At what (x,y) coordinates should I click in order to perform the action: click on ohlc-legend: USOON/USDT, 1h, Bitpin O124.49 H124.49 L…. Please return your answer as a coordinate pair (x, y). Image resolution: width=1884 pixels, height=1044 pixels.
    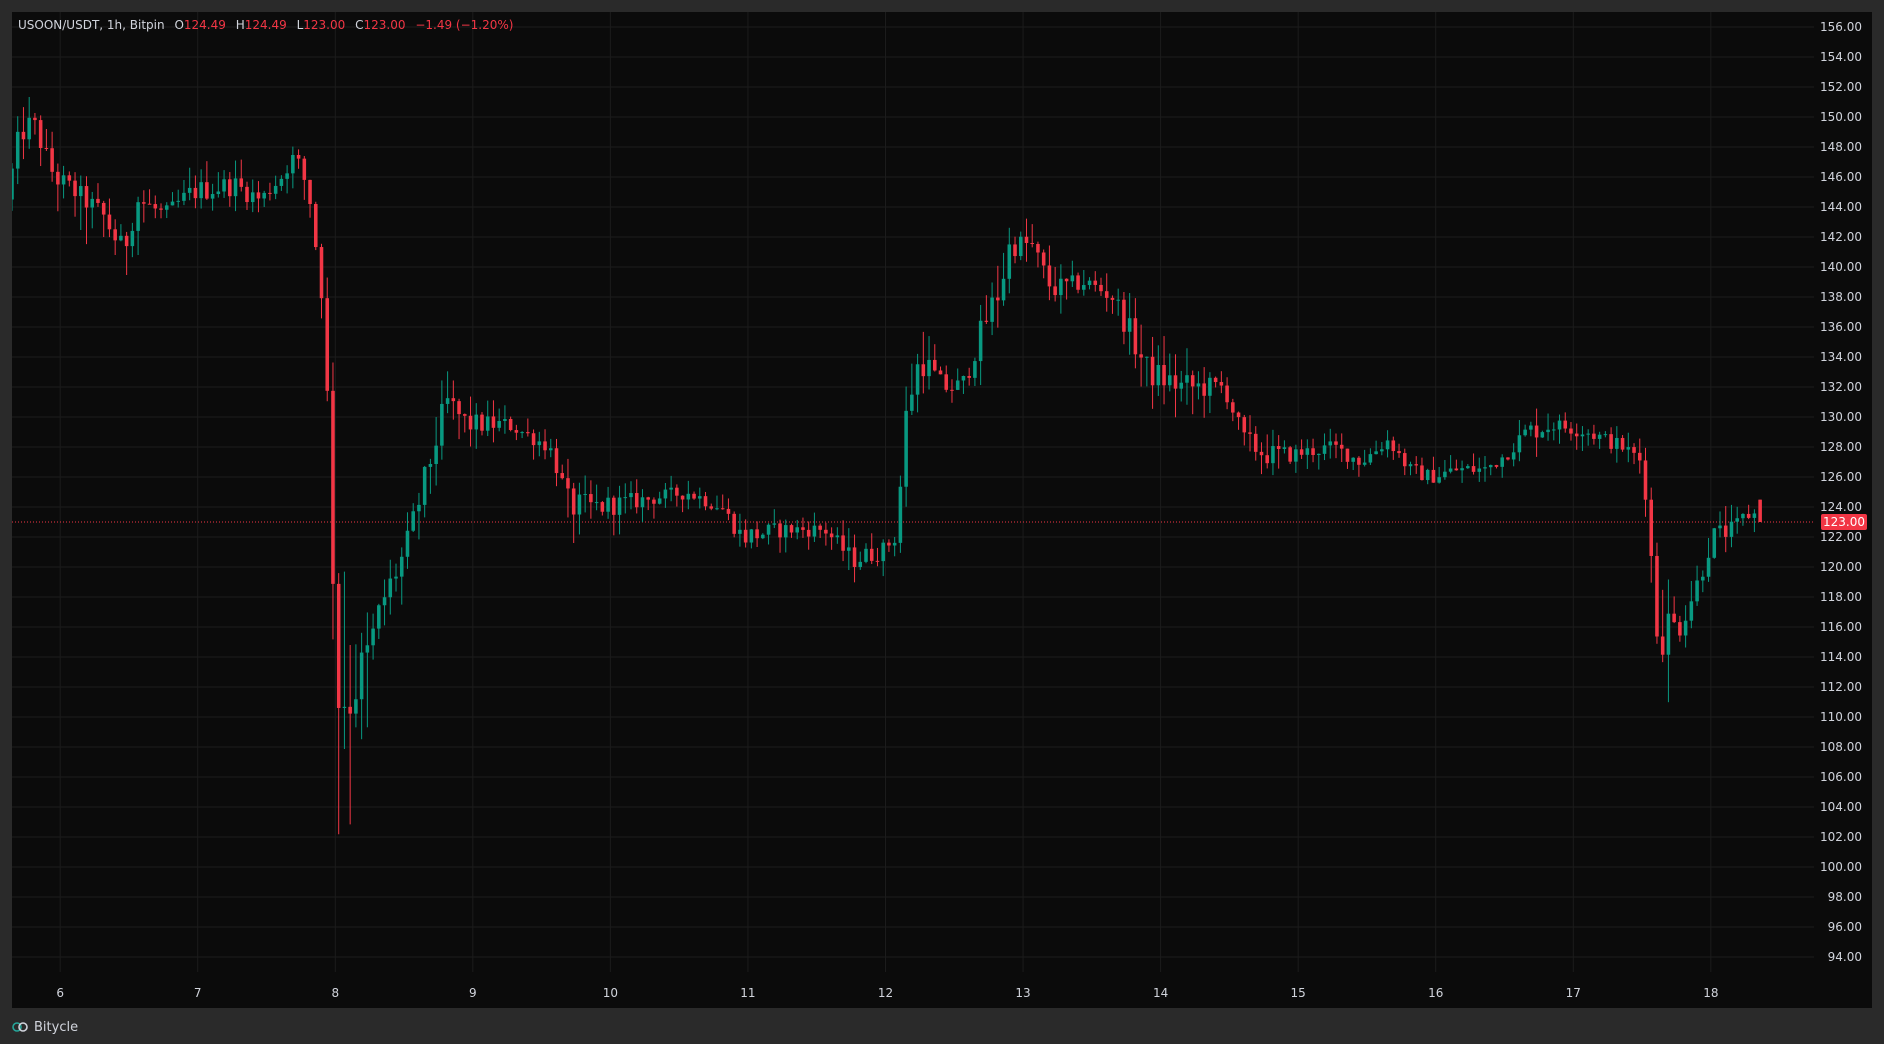
    Looking at the image, I should click on (265, 25).